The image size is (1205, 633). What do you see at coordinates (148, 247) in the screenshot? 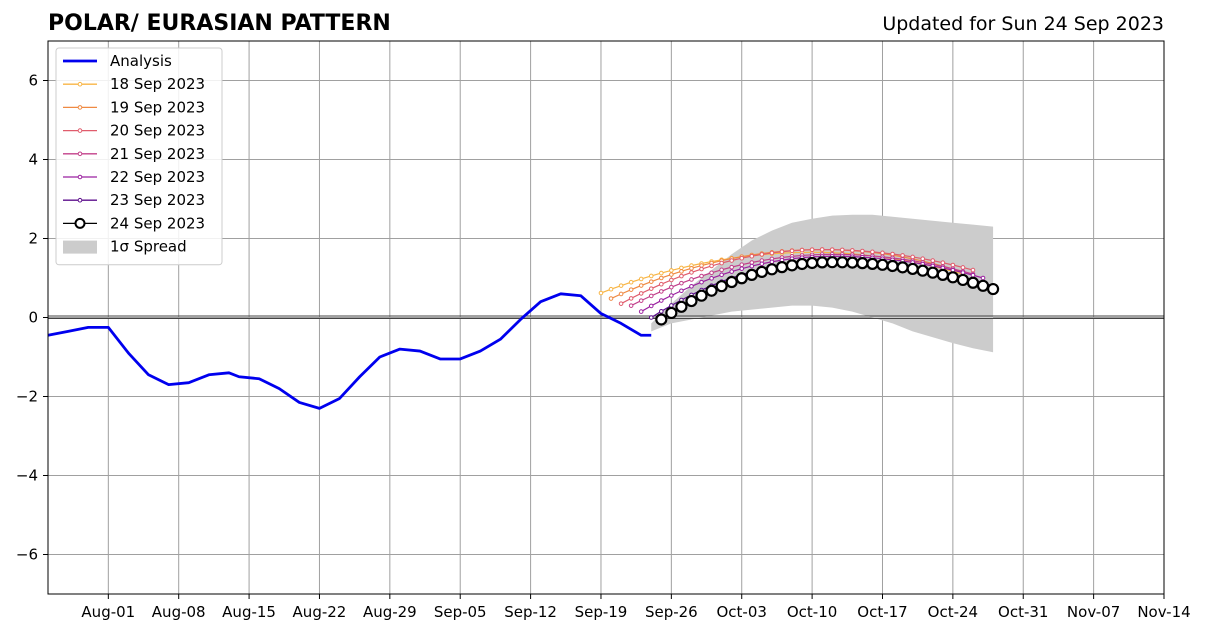
I see `legend-label: 1σ Spread` at bounding box center [148, 247].